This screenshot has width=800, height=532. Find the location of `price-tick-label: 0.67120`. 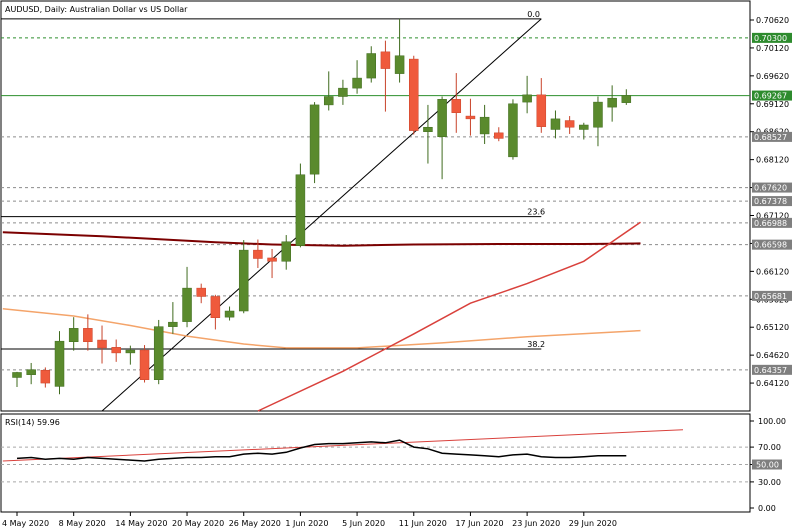

price-tick-label: 0.67120 is located at coordinates (772, 215).